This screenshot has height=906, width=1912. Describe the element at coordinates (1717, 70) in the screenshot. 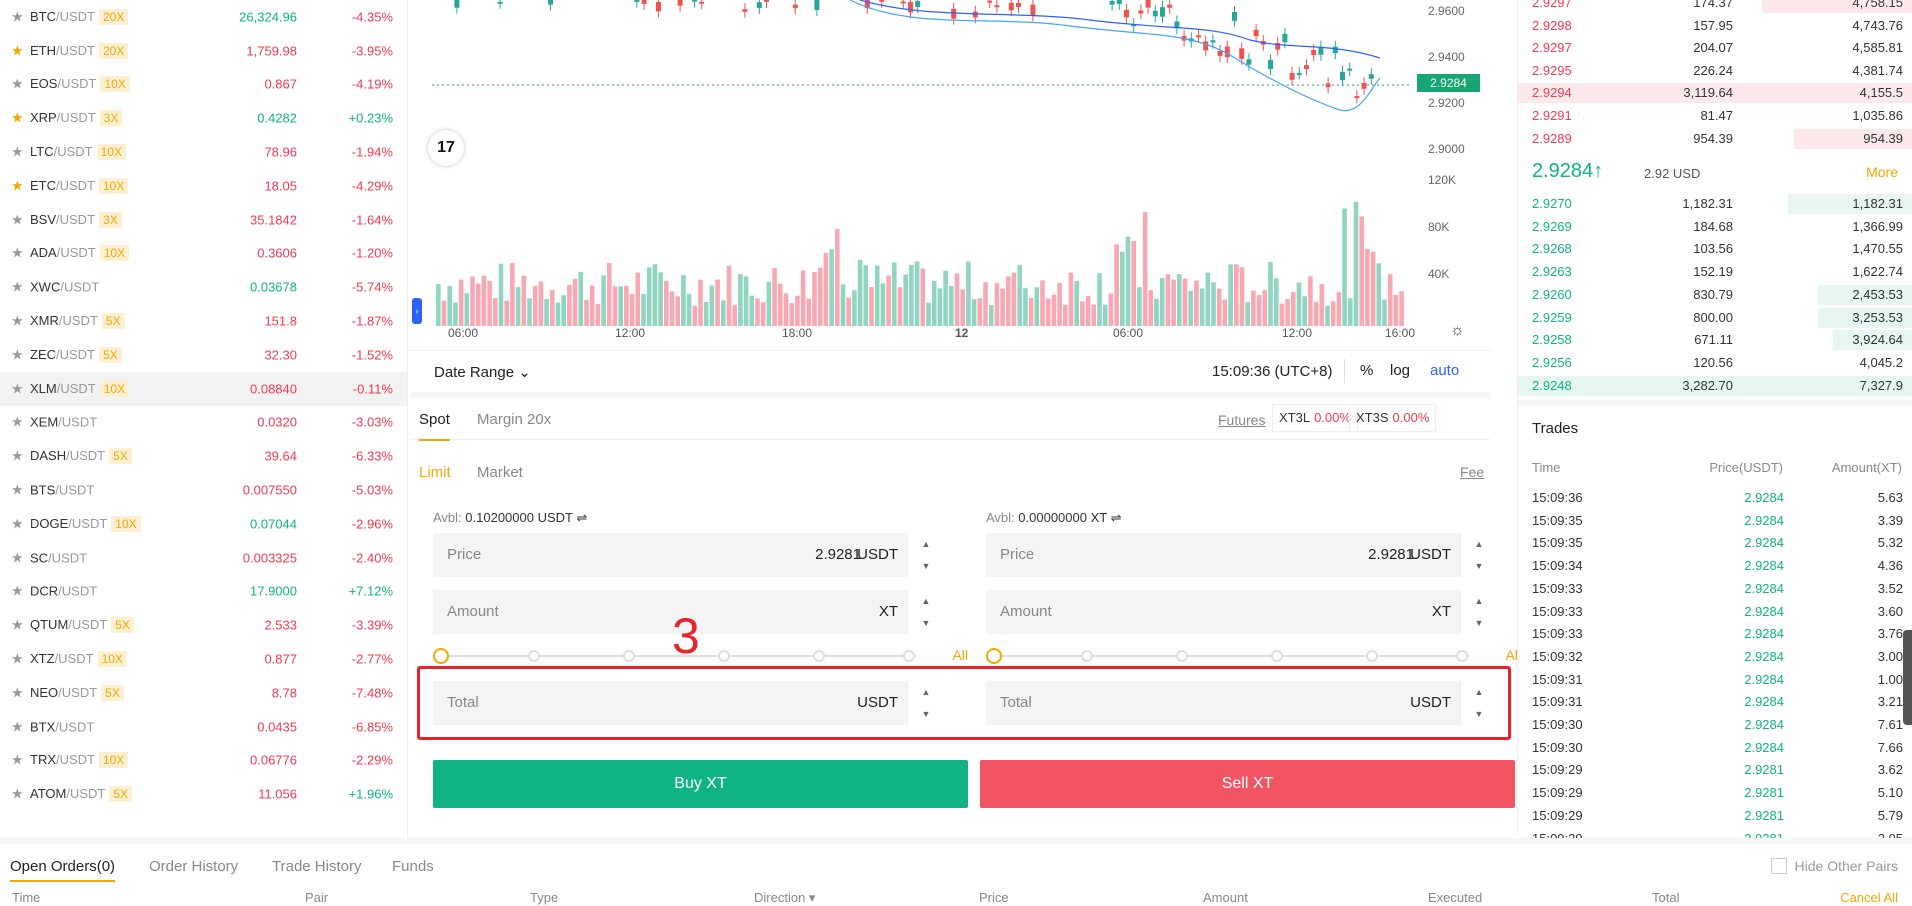

I see `ask-row: 2.9295 226.24 4,381.74` at that location.